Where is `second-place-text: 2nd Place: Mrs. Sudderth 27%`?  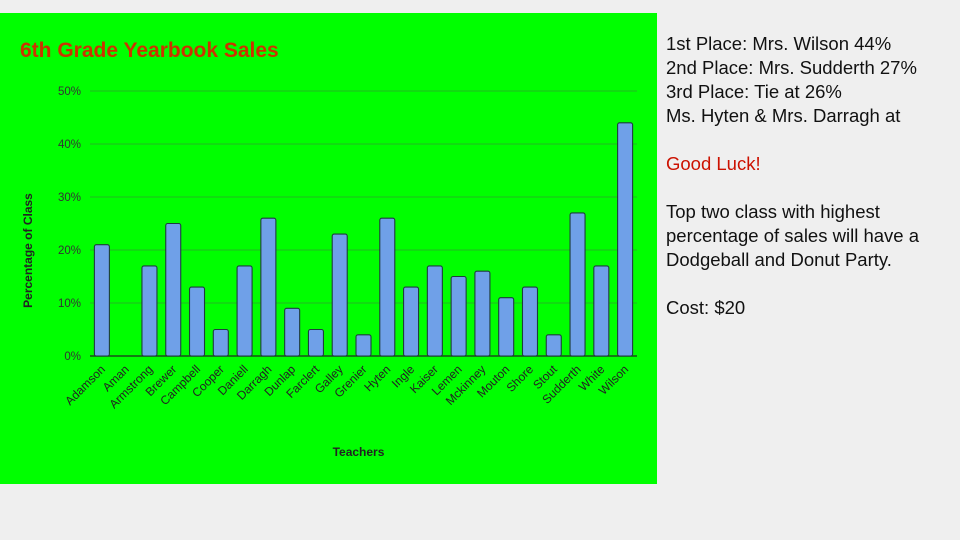 second-place-text: 2nd Place: Mrs. Sudderth 27% is located at coordinates (791, 67).